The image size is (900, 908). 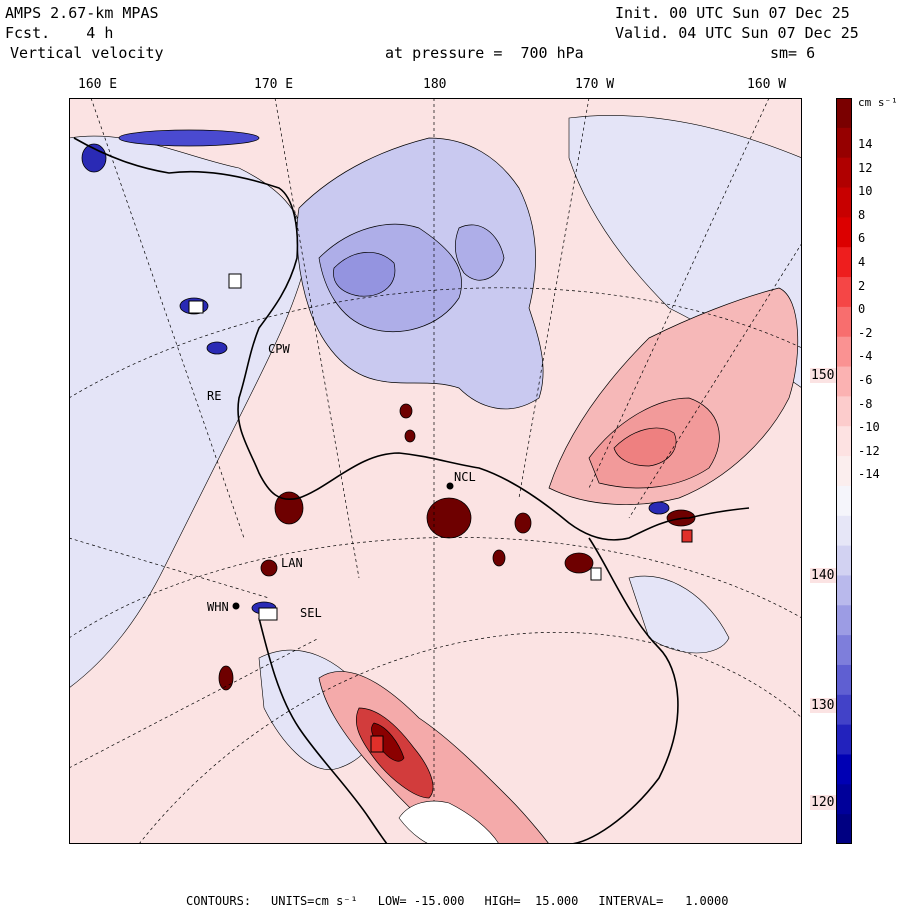 What do you see at coordinates (878, 102) in the screenshot?
I see `colorbar-unit: cm s⁻¹` at bounding box center [878, 102].